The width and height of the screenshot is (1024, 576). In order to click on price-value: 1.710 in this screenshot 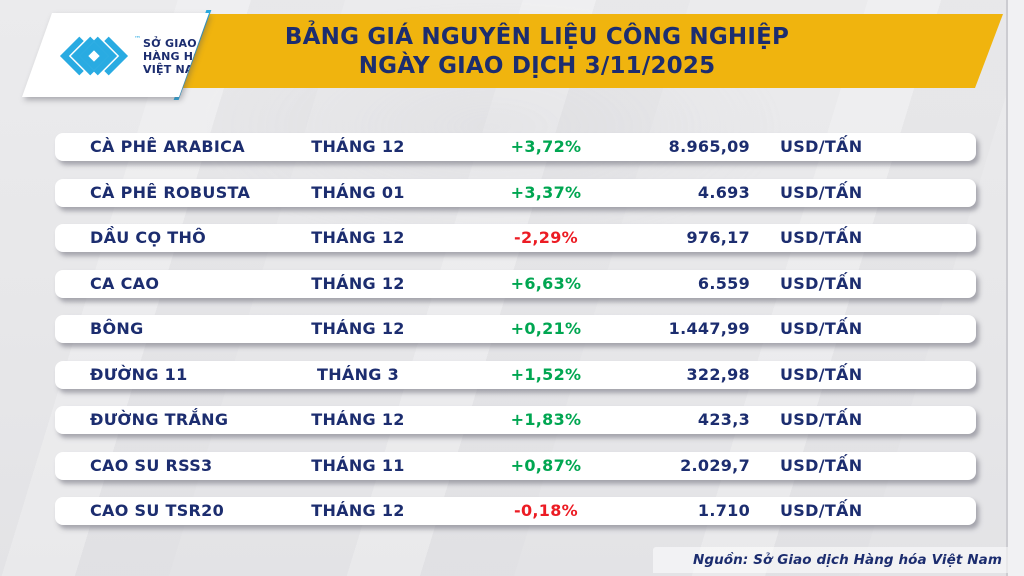, I will do `click(723, 510)`.